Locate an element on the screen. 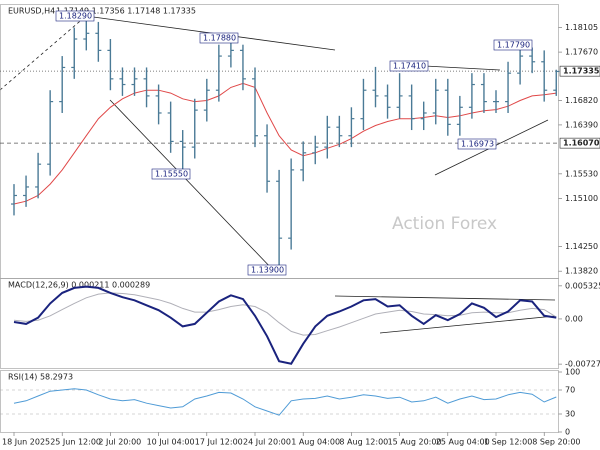 The image size is (600, 450). panel-title: RSI(14) 58.2973 is located at coordinates (40, 377).